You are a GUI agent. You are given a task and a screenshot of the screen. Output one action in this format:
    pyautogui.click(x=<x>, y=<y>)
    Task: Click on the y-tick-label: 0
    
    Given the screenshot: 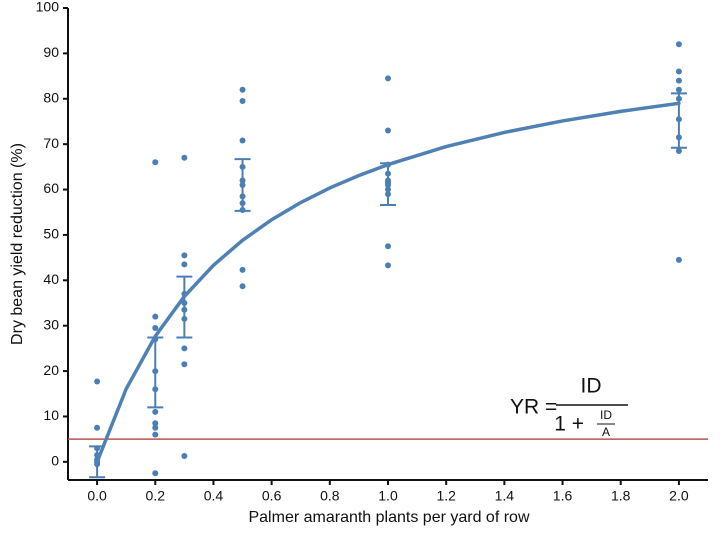 What is the action you would take?
    pyautogui.click(x=55, y=461)
    